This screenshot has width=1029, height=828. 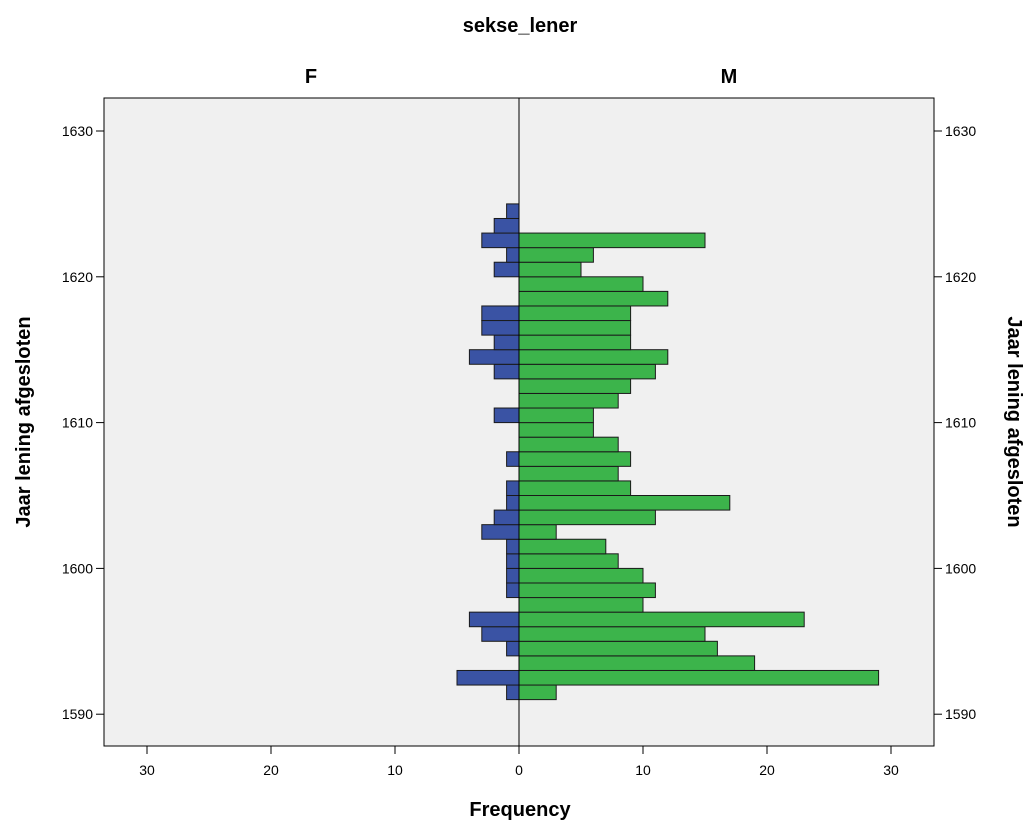 What do you see at coordinates (767, 770) in the screenshot?
I see `x-tick-label-5: 20` at bounding box center [767, 770].